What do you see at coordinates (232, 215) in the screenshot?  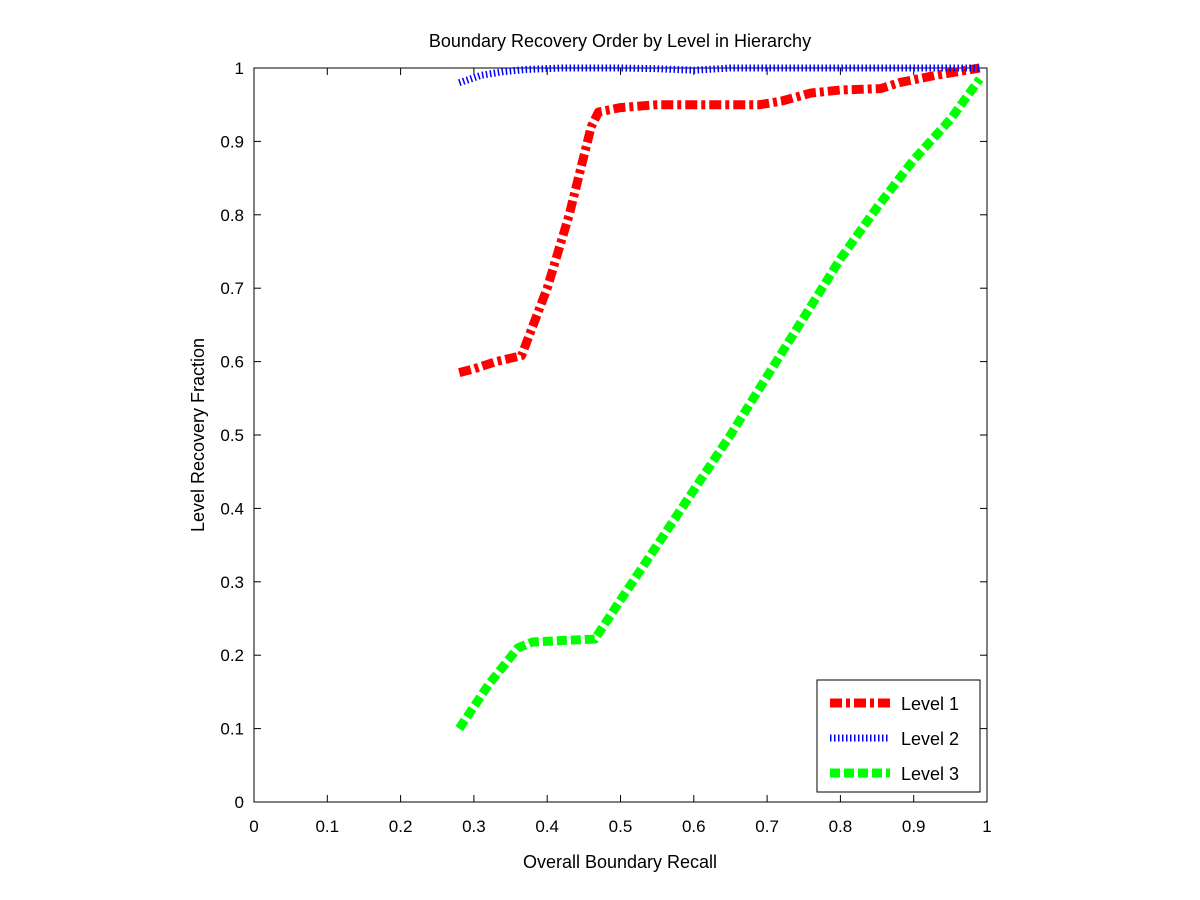 I see `y-tick-label: 0.8` at bounding box center [232, 215].